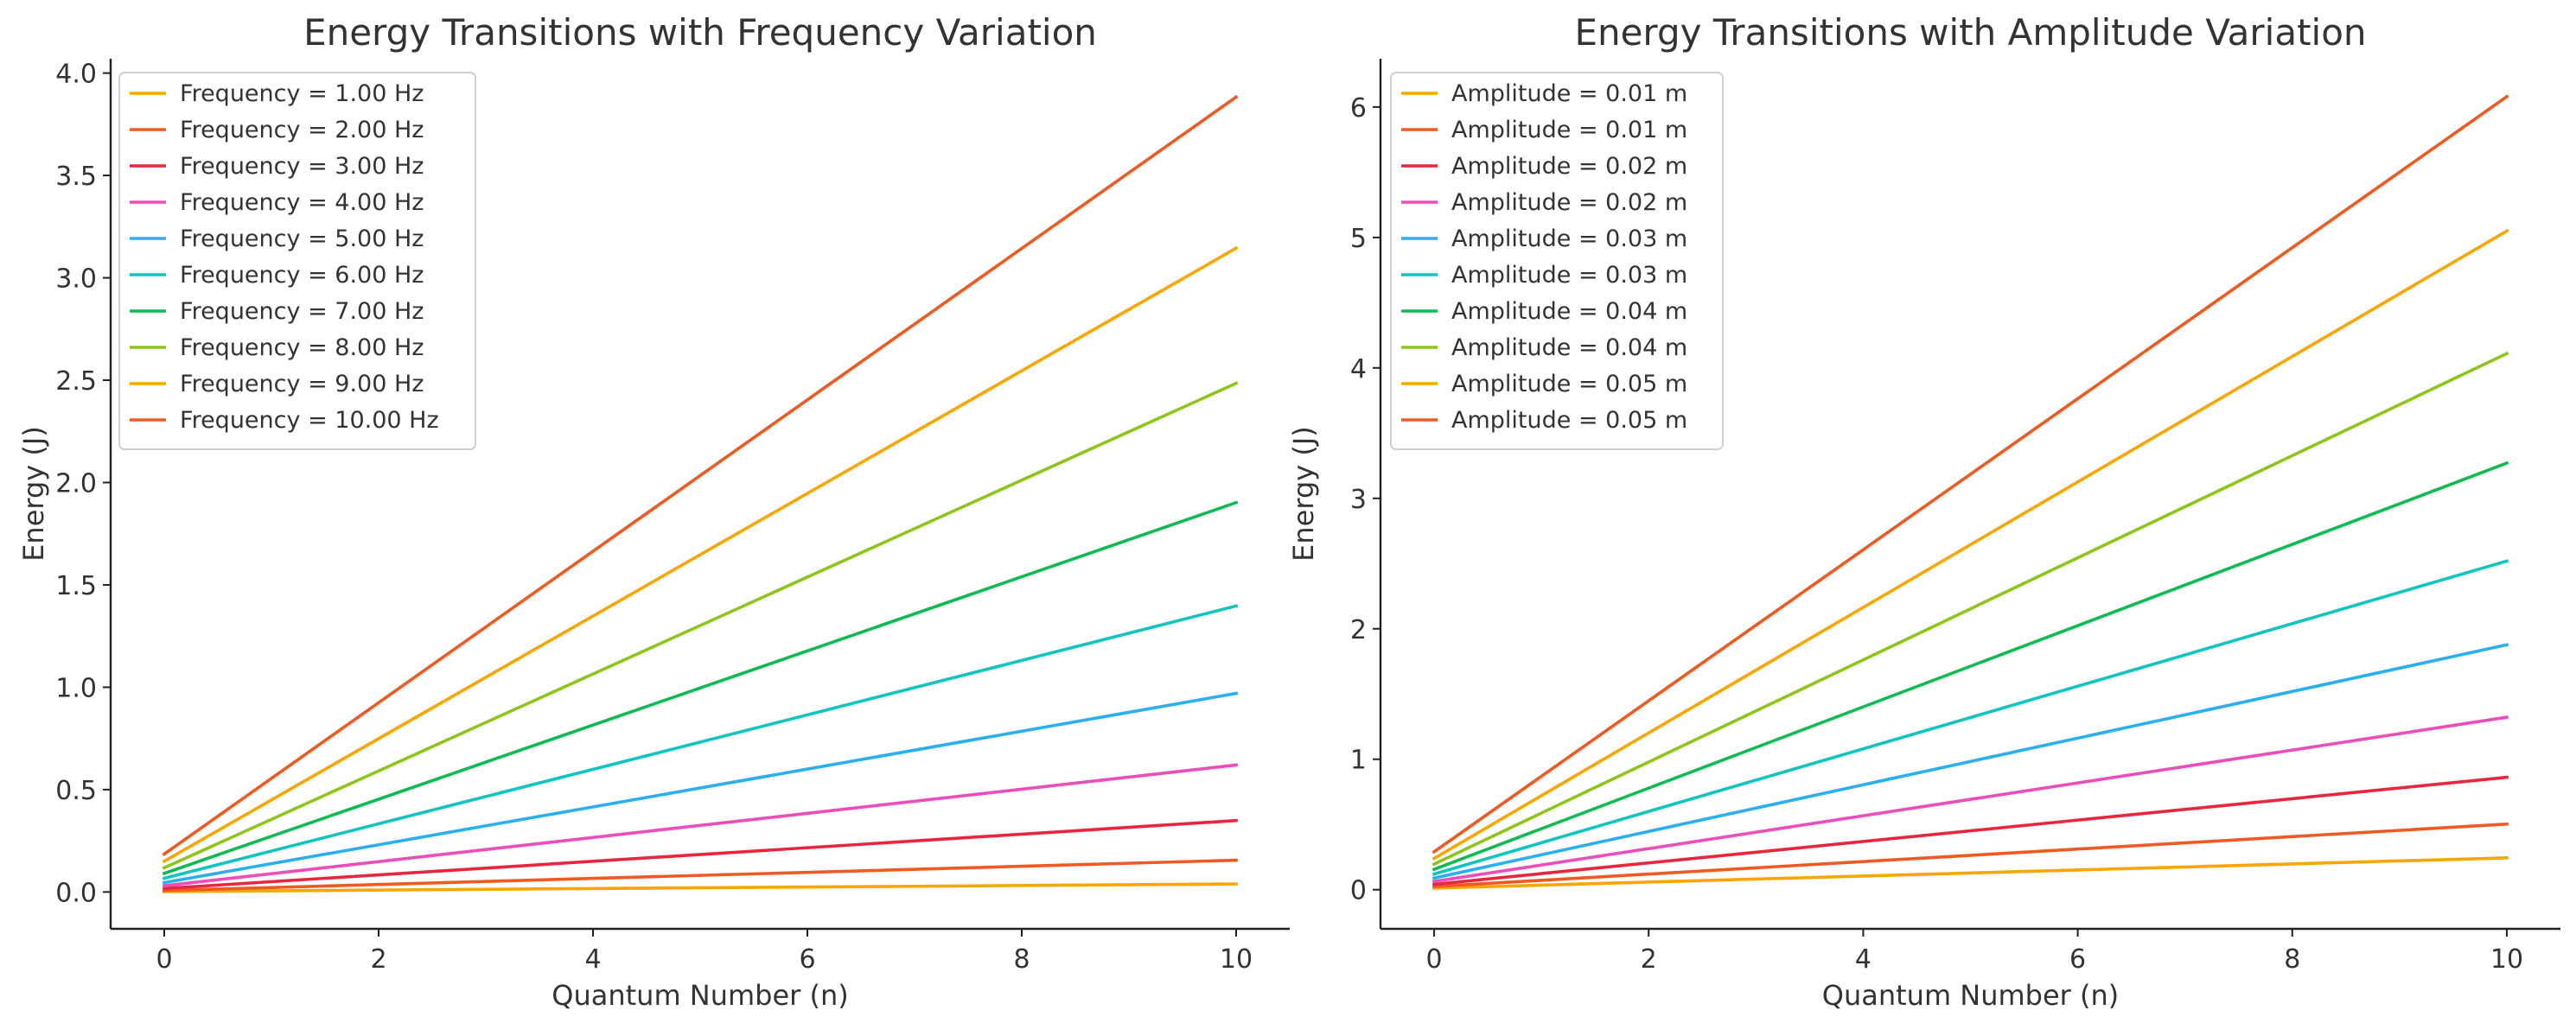 This screenshot has height=1023, width=2576. What do you see at coordinates (1358, 500) in the screenshot?
I see `y-tick-label: 3` at bounding box center [1358, 500].